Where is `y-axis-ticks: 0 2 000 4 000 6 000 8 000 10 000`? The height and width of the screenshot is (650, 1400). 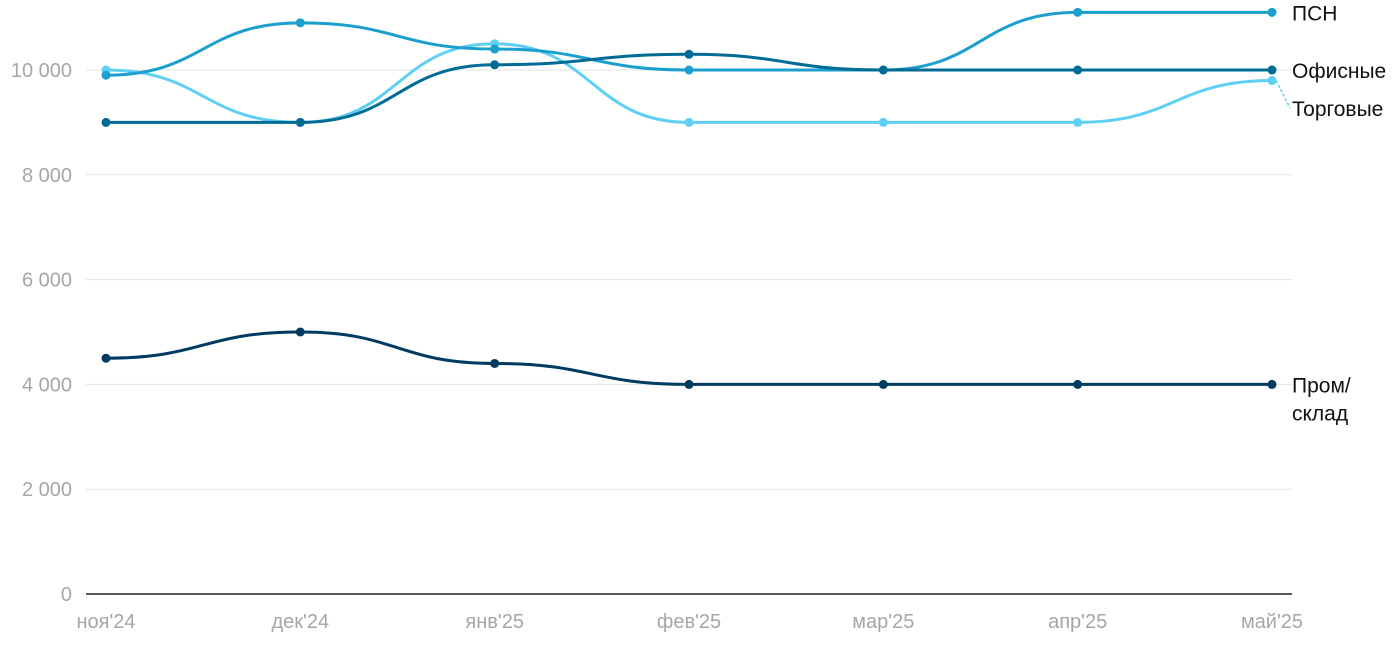
y-axis-ticks: 0 2 000 4 000 6 000 8 000 10 000 is located at coordinates (41, 333).